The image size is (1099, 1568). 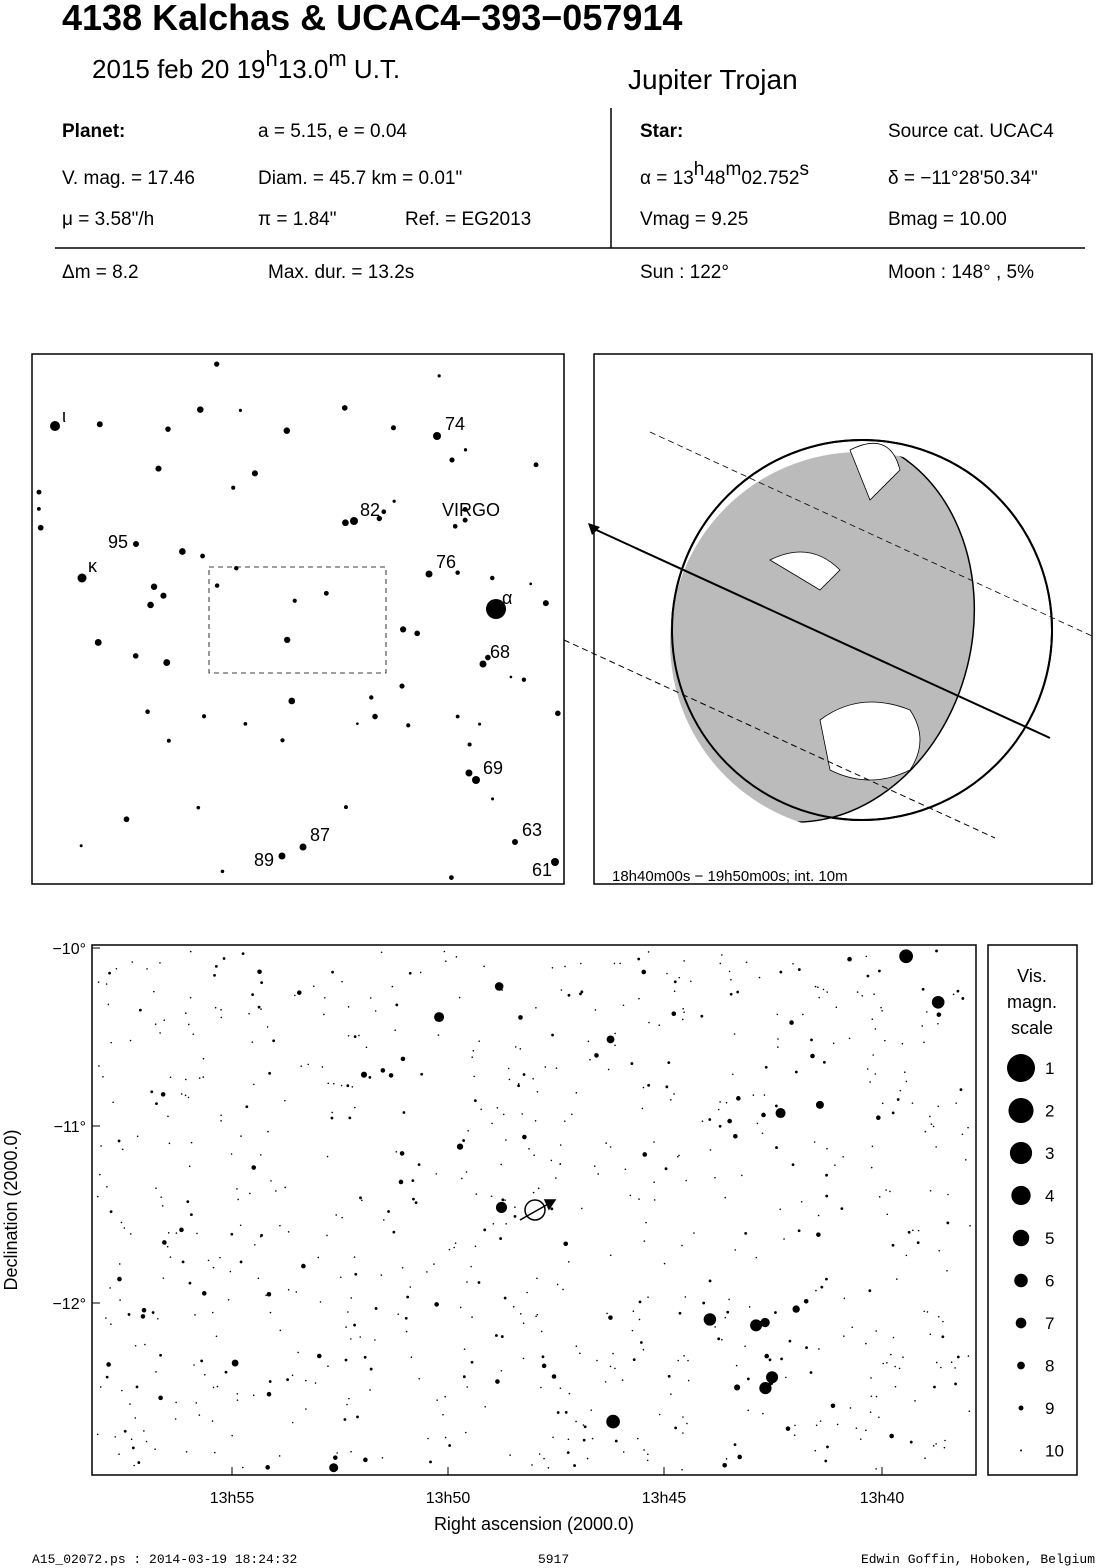 I want to click on star-label: 69, so click(x=493, y=768).